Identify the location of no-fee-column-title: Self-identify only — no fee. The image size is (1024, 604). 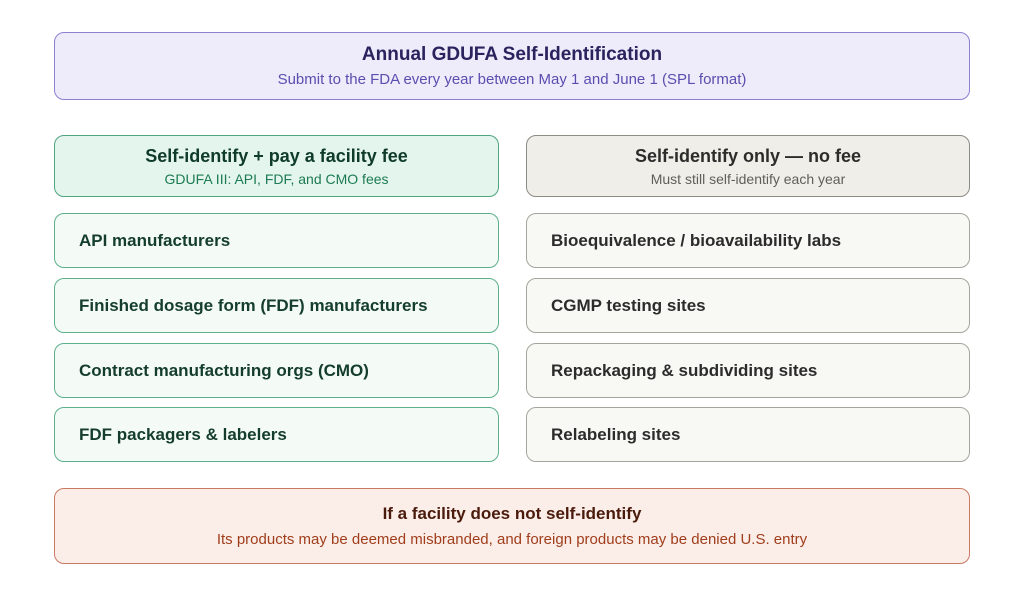
(748, 155).